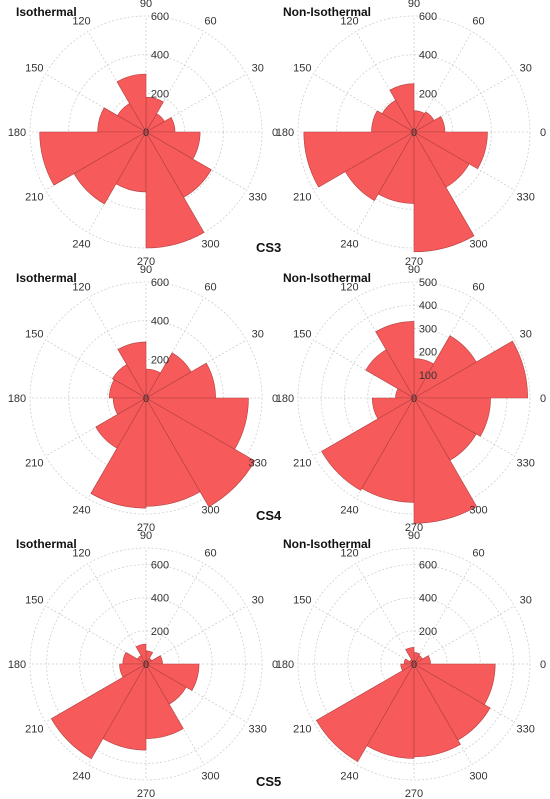  I want to click on row-label-cs5: CS5, so click(268, 781).